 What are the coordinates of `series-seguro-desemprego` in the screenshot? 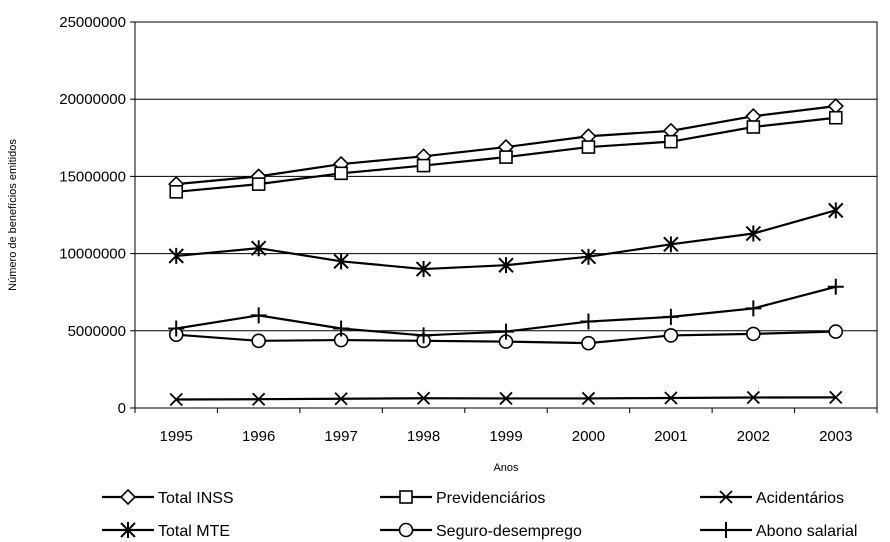 It's located at (506, 337).